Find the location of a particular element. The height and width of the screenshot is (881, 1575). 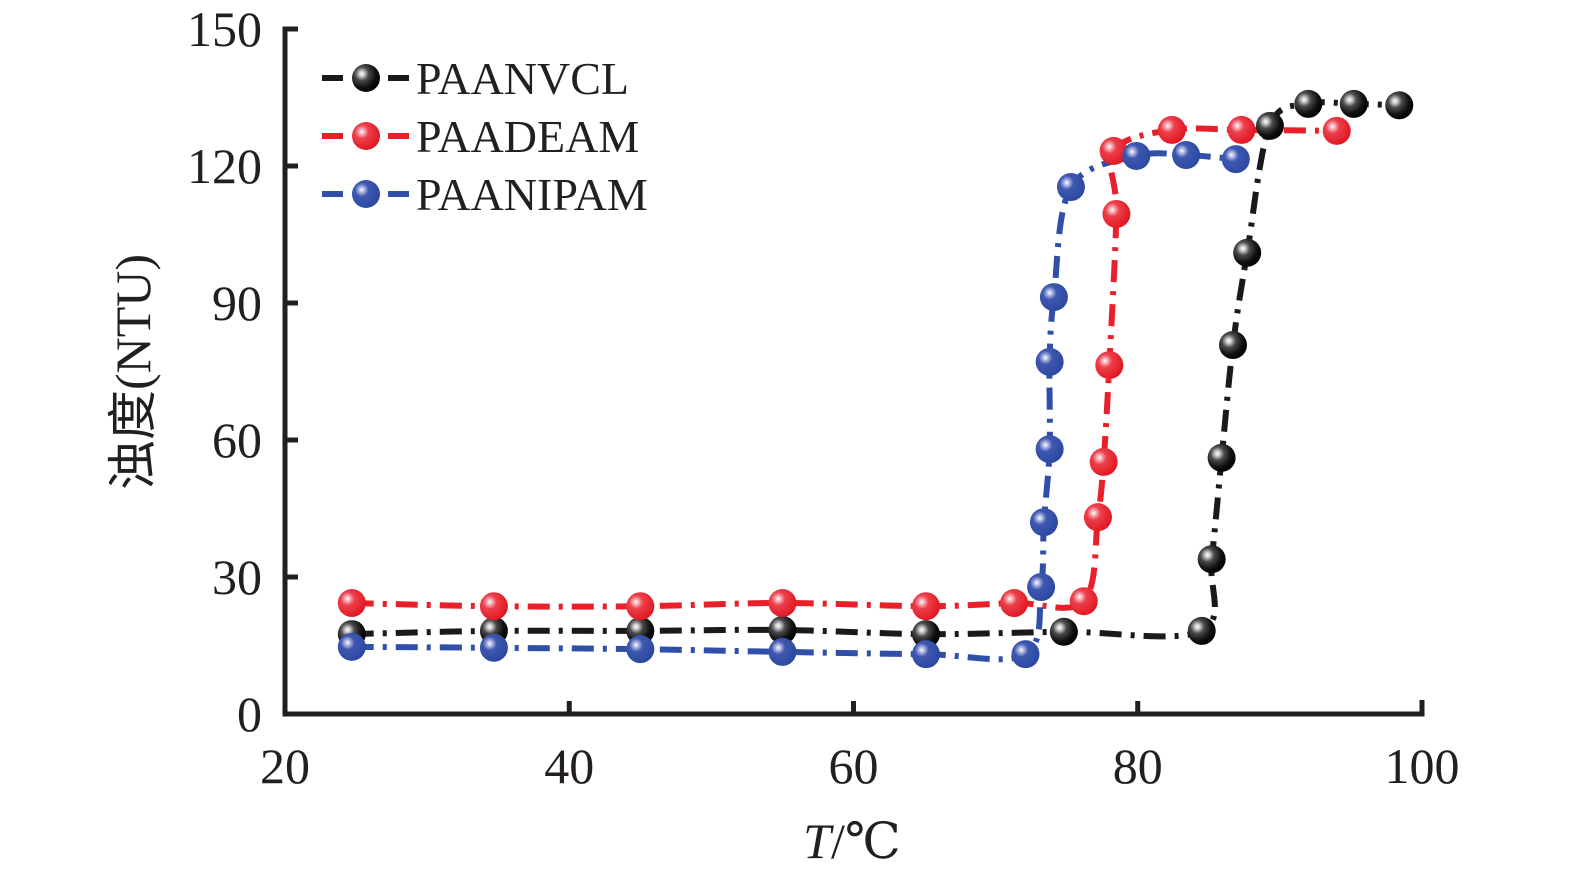

y-axis-title: 浊度(NTU) is located at coordinates (133, 372).